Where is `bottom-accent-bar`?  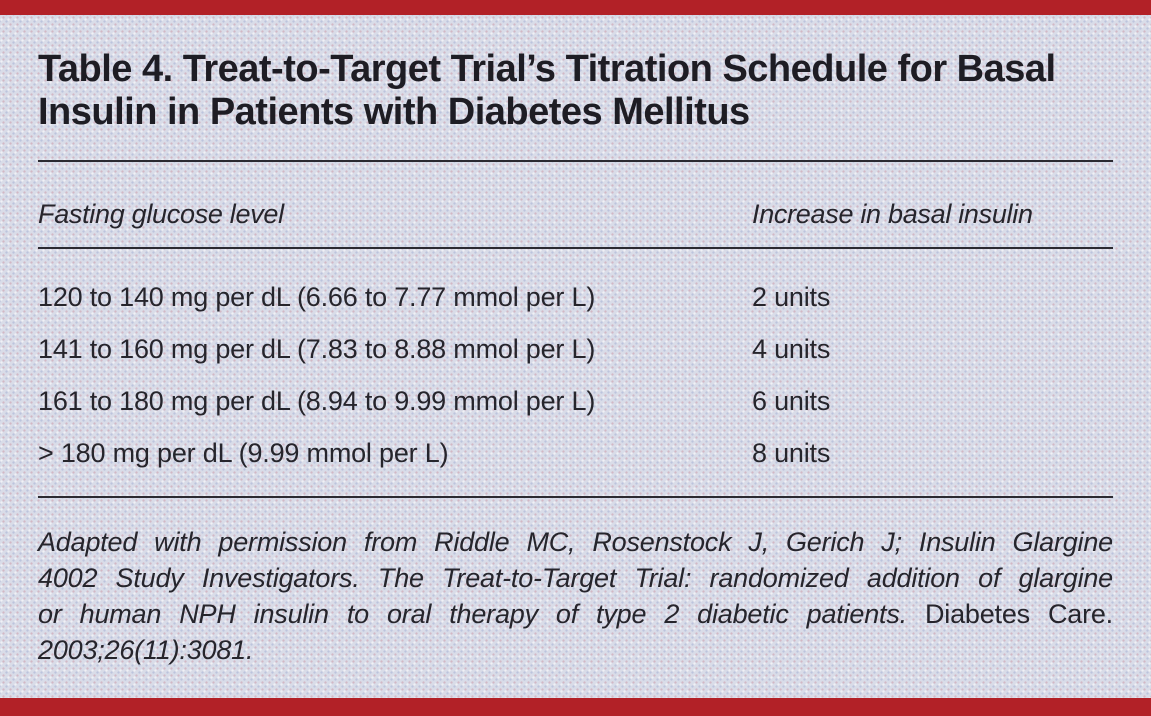
bottom-accent-bar is located at coordinates (575, 707).